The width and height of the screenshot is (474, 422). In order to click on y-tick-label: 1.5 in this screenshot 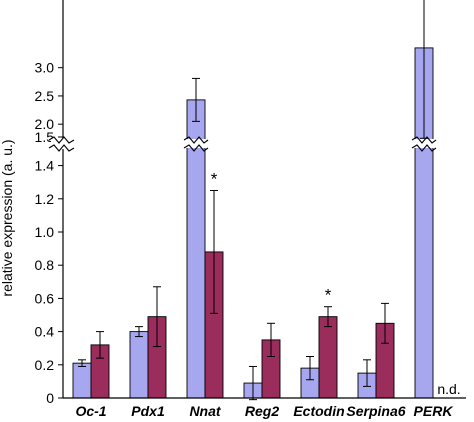, I will do `click(45, 137)`.